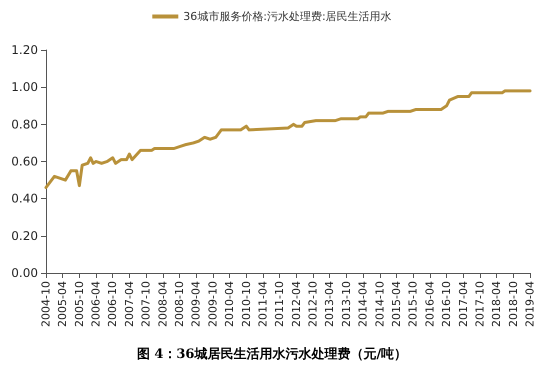  I want to click on caption: 图 4：36城居民生活用水污水处理费（元/吨）, so click(272, 354).